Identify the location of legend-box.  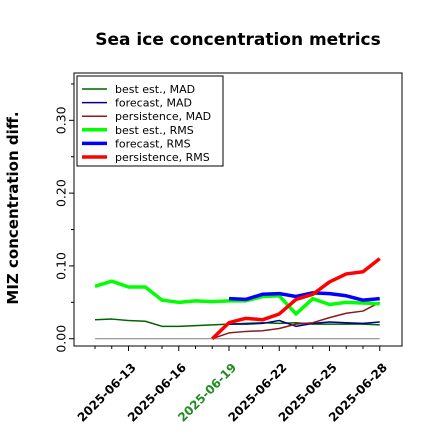
(150, 121).